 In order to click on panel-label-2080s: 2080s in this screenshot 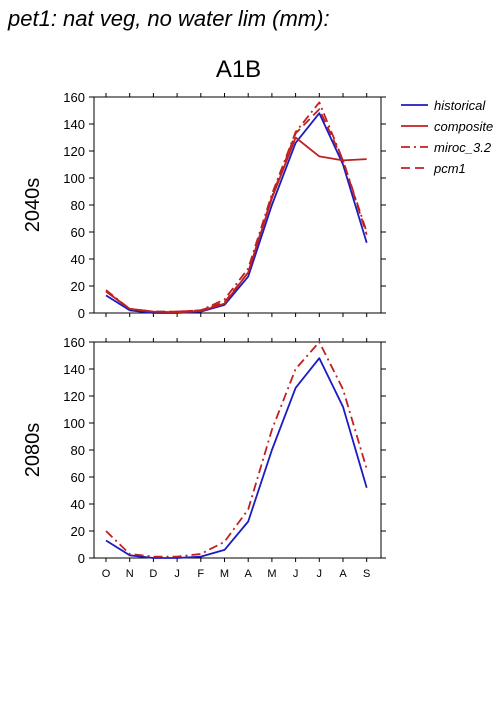, I will do `click(33, 450)`.